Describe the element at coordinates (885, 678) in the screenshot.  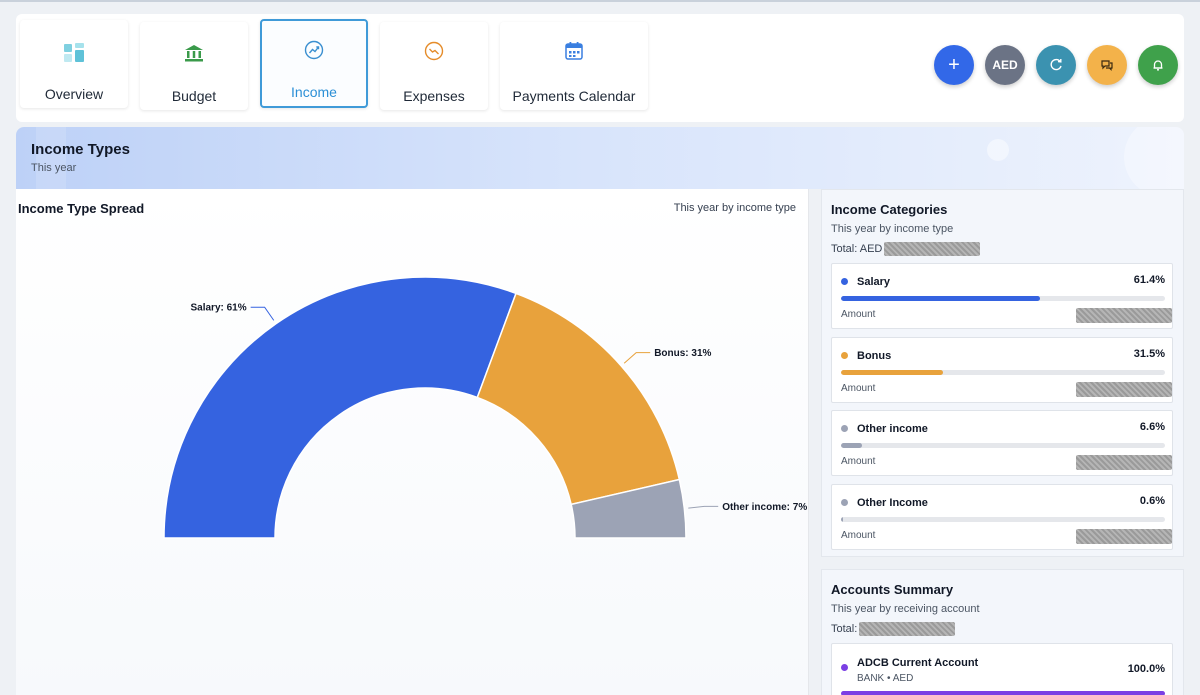
I see `account-meta: BANK • AED` at that location.